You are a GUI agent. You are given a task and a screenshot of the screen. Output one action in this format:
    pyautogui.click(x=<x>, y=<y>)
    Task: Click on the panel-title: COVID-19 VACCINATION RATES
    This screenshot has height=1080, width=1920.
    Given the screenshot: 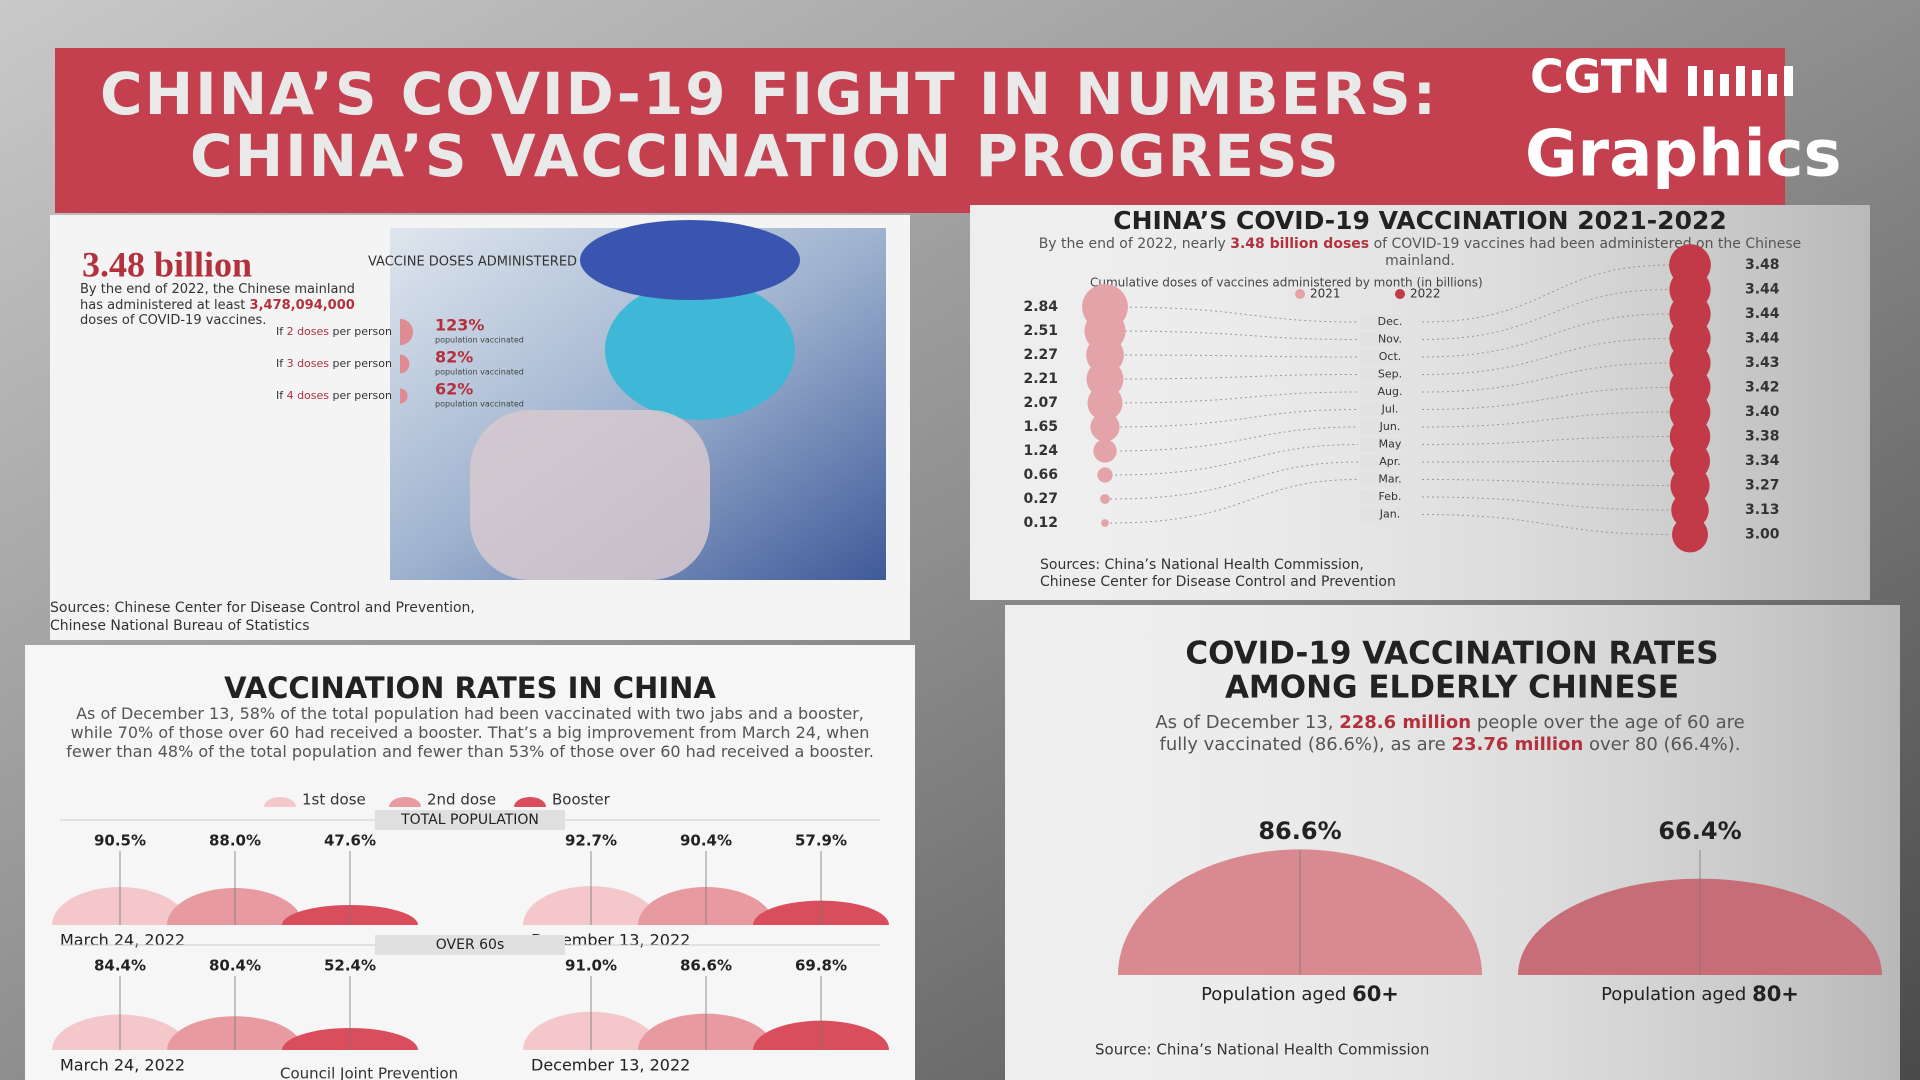 What is the action you would take?
    pyautogui.click(x=1451, y=654)
    